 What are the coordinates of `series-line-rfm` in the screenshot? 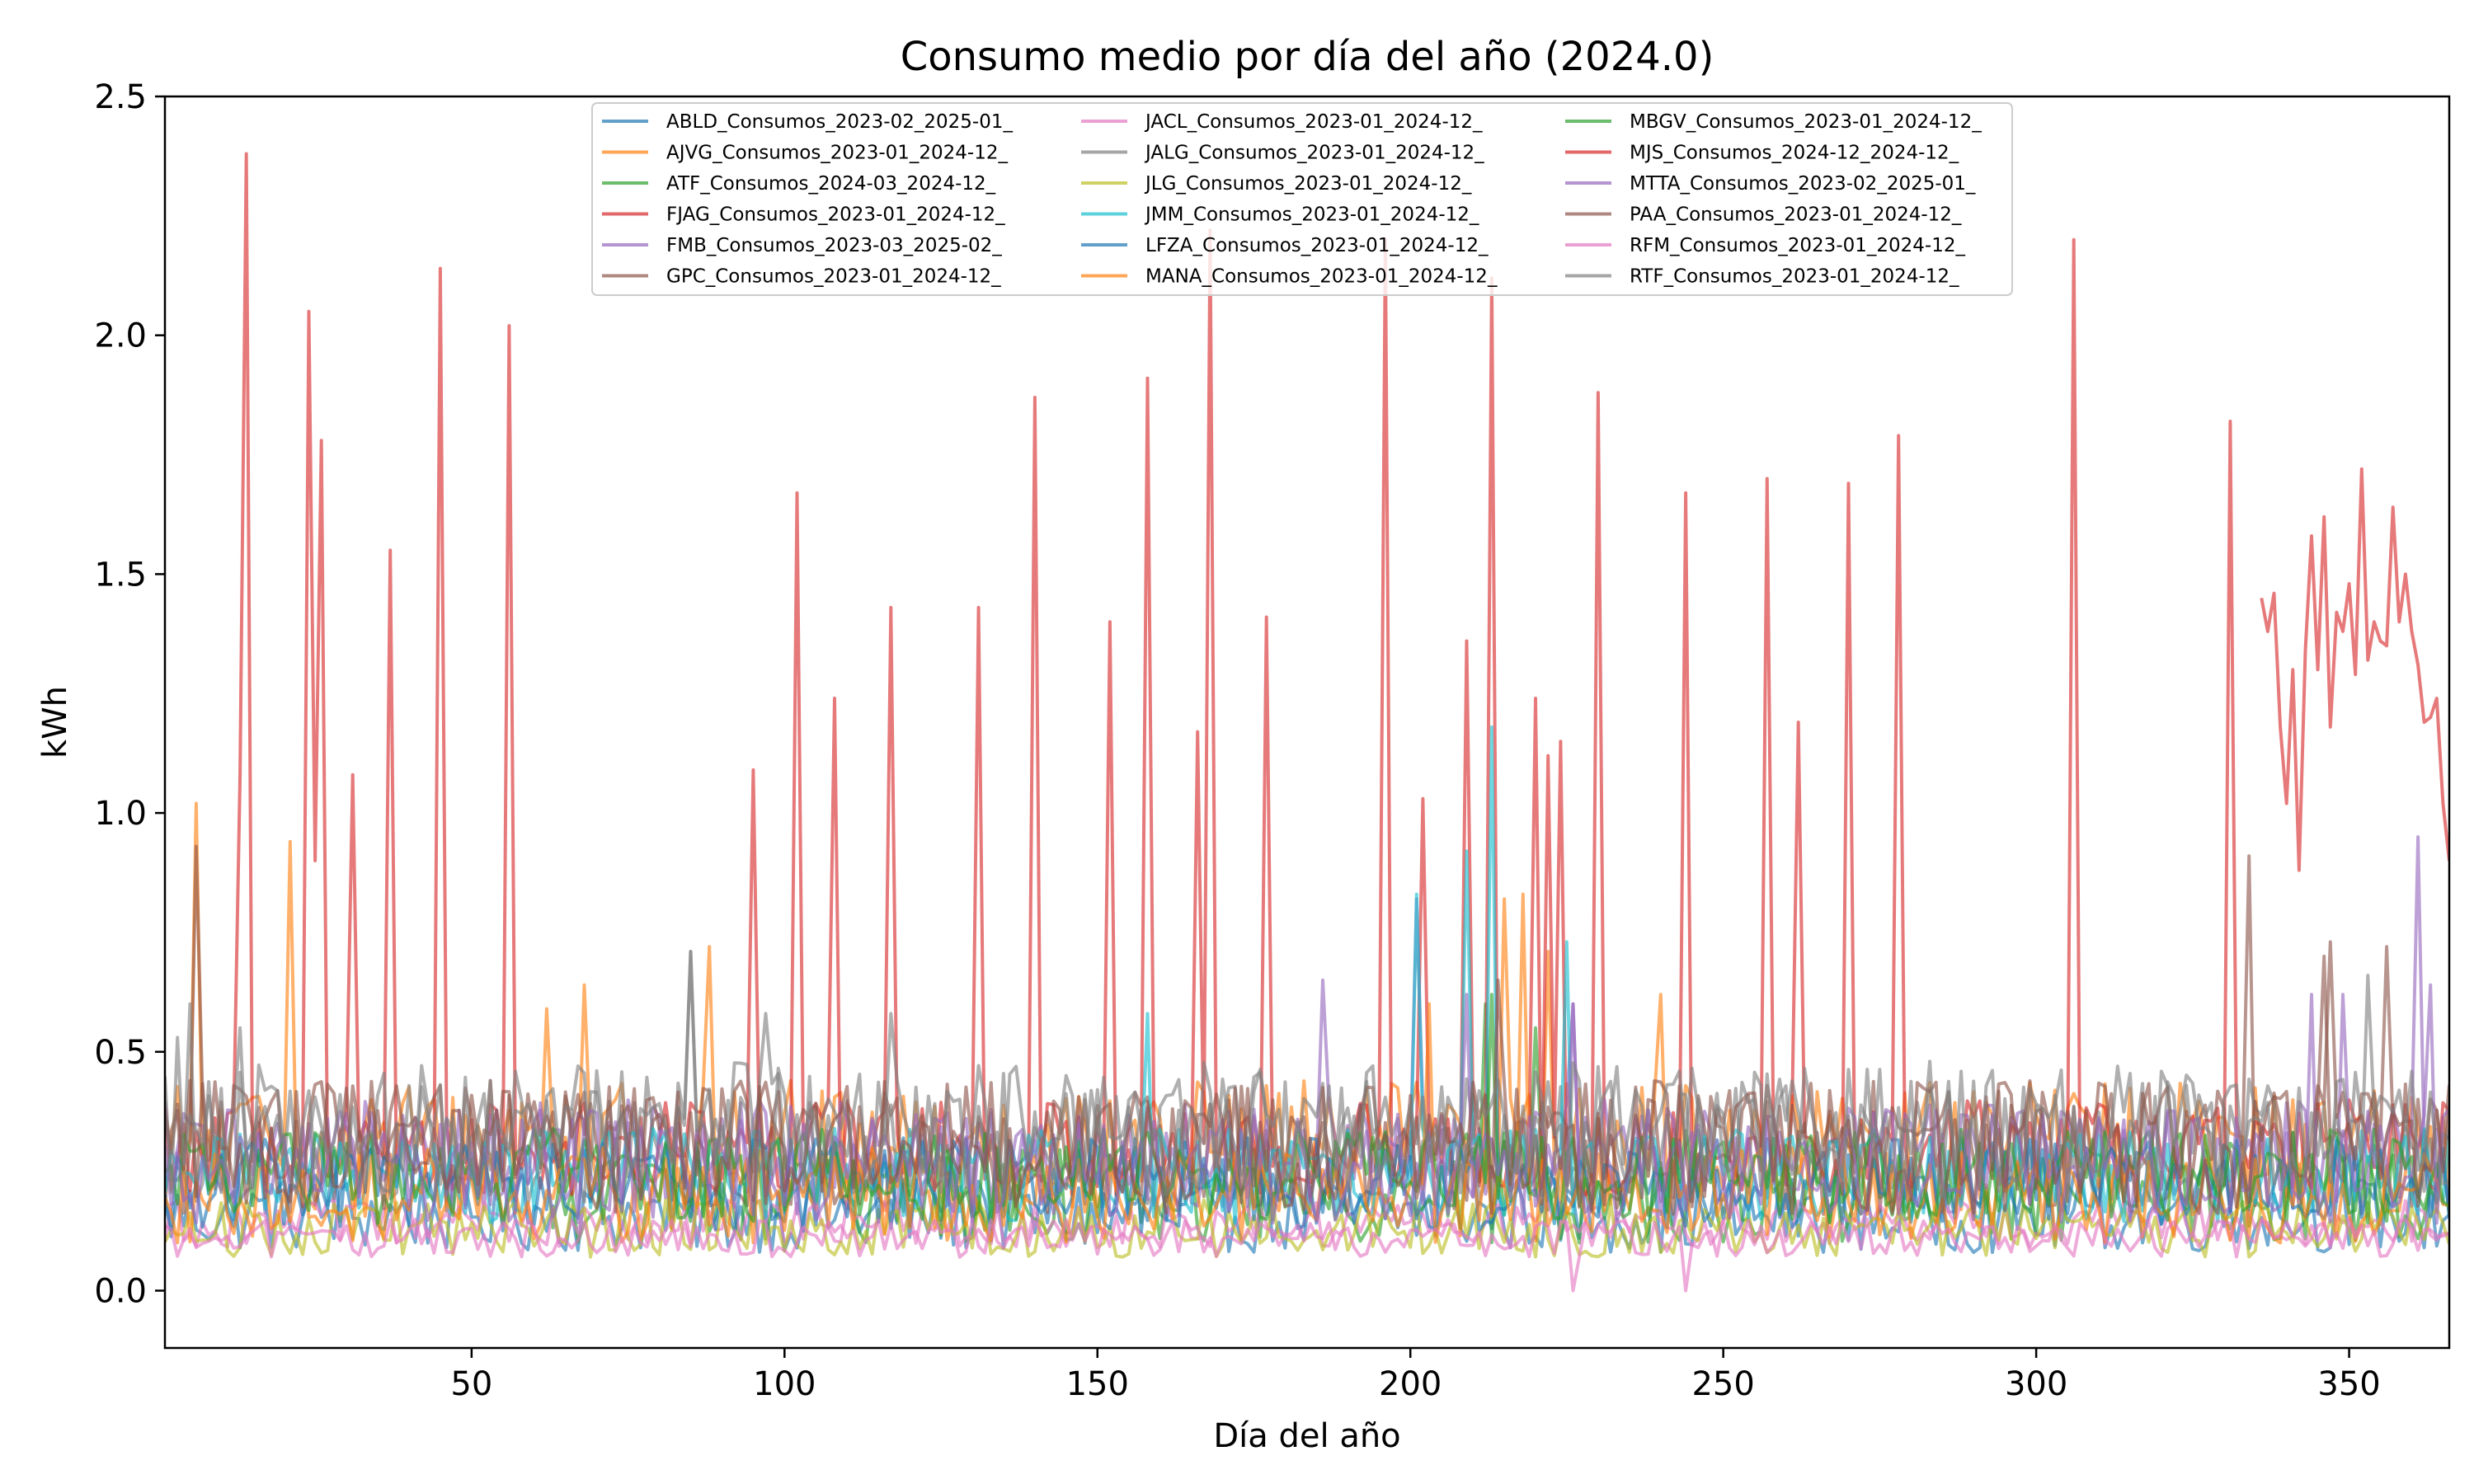 It's located at (1307, 1255).